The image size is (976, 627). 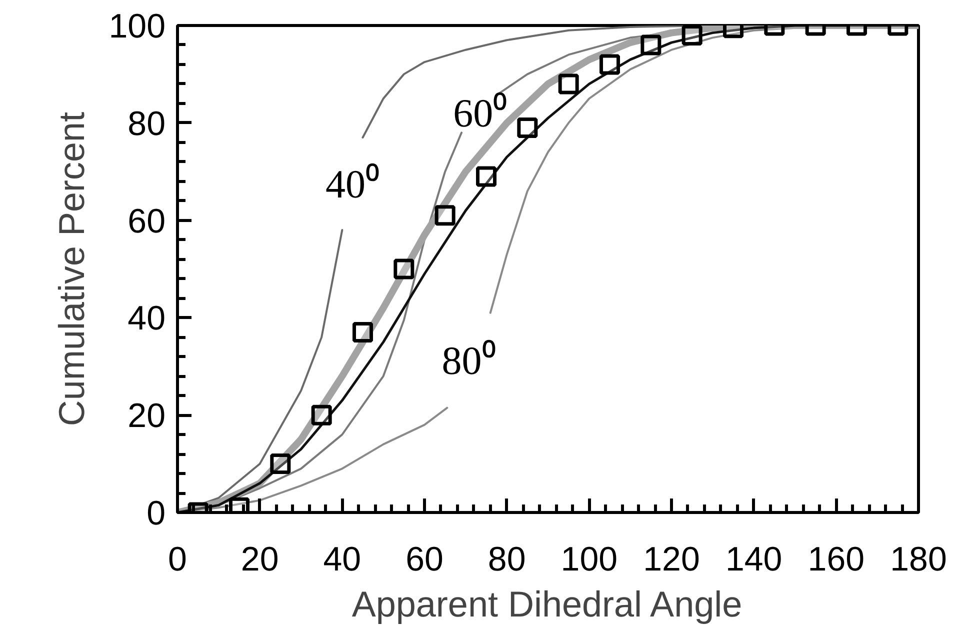 I want to click on x-axis-title: Apparent Dihedral Angle, so click(x=547, y=604).